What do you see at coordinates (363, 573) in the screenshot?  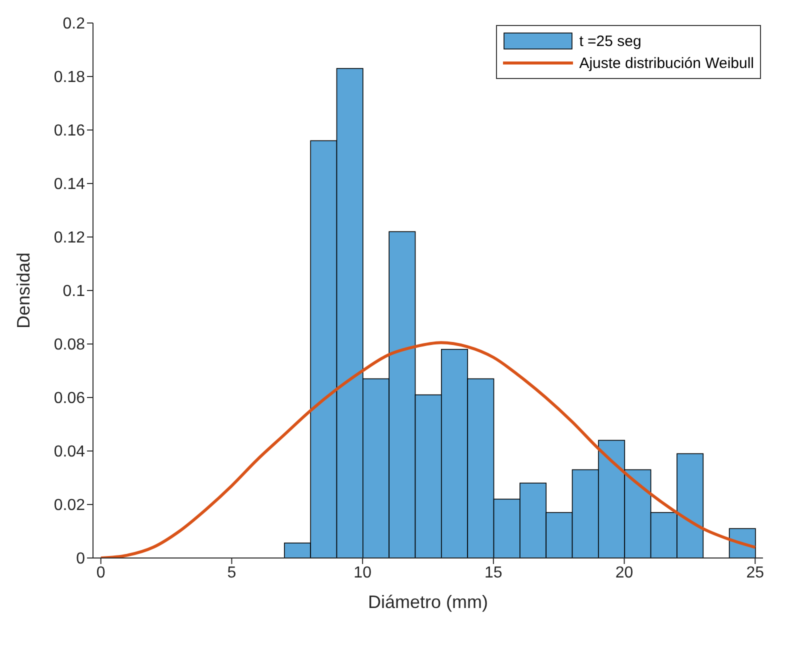 I see `x-tick-label: 10` at bounding box center [363, 573].